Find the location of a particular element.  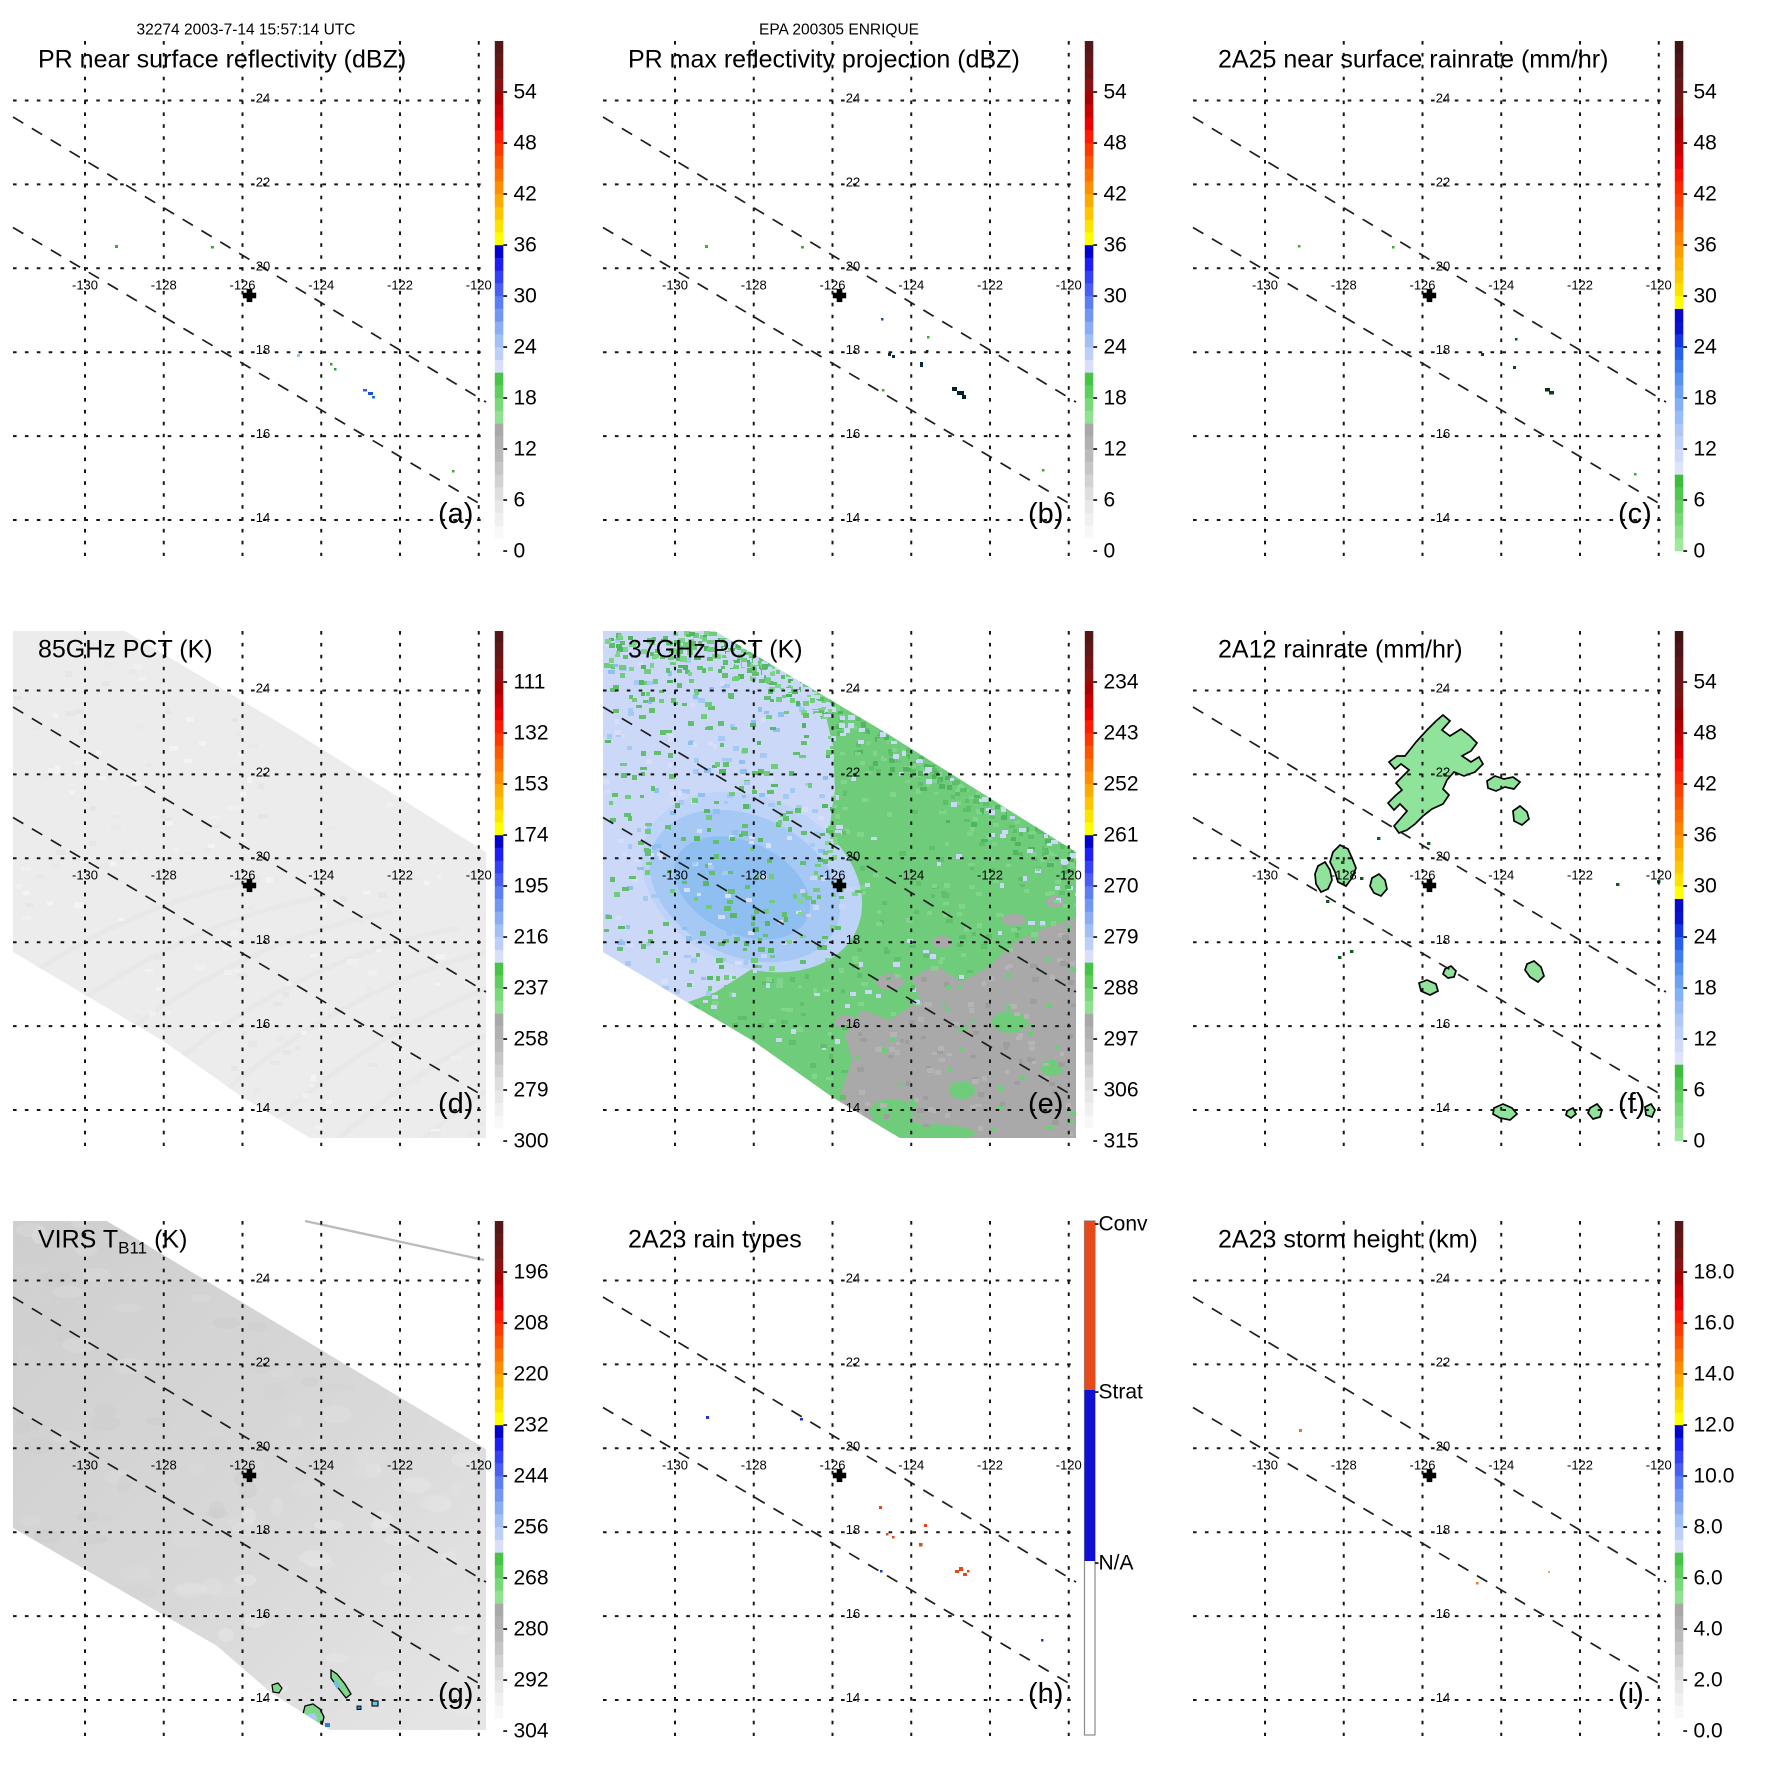

svg-text: 6.0 is located at coordinates (1708, 1578).